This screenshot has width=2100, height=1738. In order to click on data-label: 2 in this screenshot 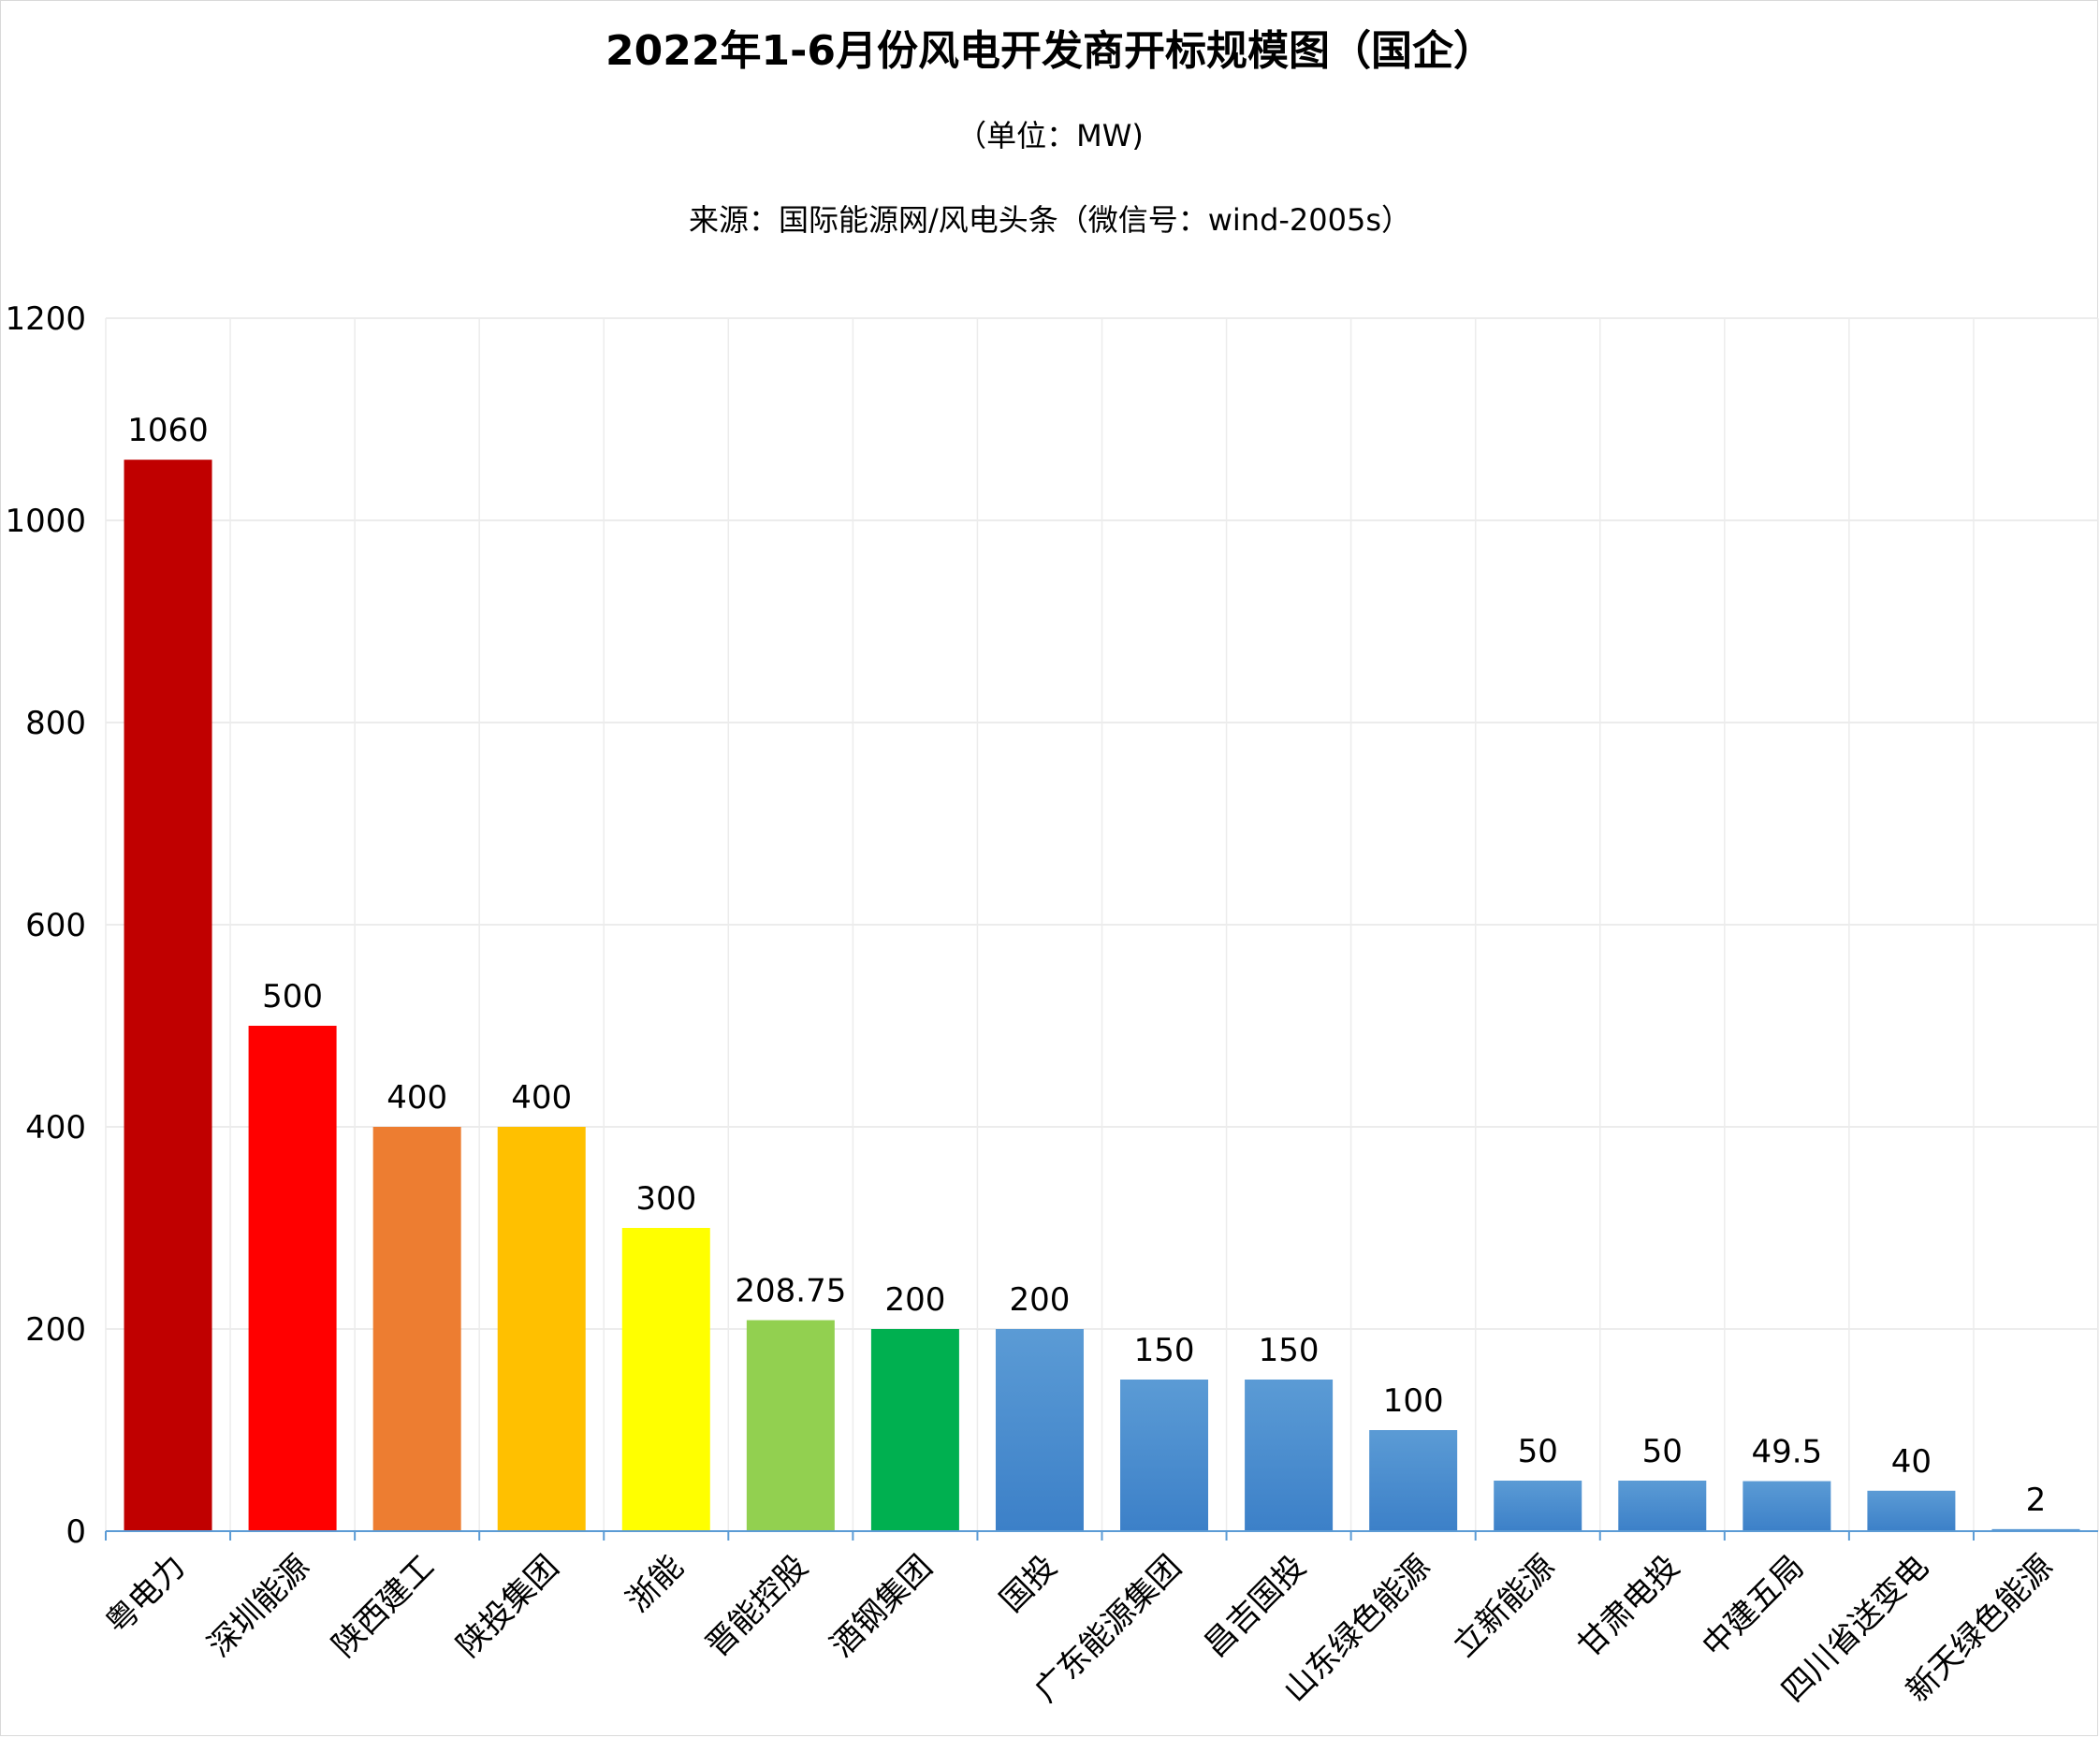, I will do `click(2036, 1500)`.